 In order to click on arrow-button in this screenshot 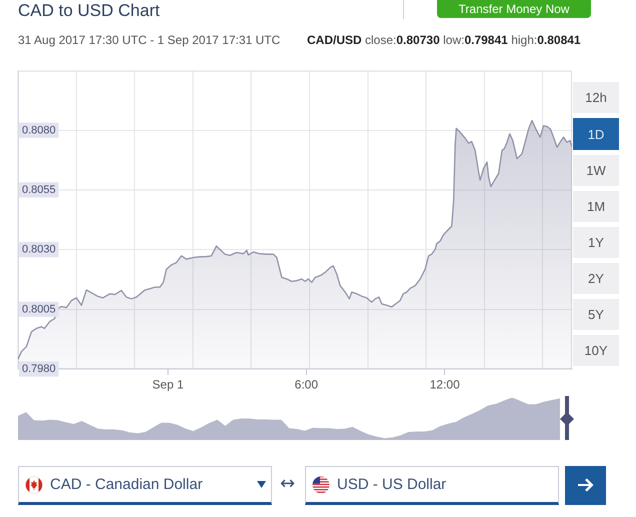, I will do `click(585, 485)`.